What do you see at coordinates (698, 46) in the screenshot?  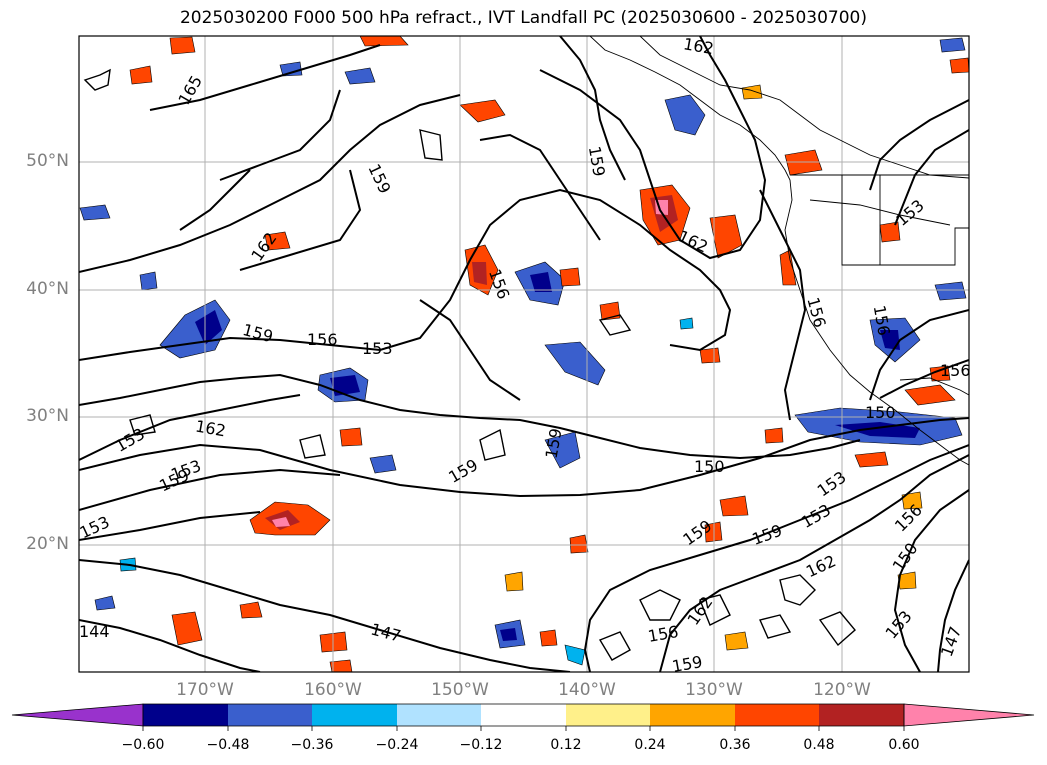 I see `contour-label: 162` at bounding box center [698, 46].